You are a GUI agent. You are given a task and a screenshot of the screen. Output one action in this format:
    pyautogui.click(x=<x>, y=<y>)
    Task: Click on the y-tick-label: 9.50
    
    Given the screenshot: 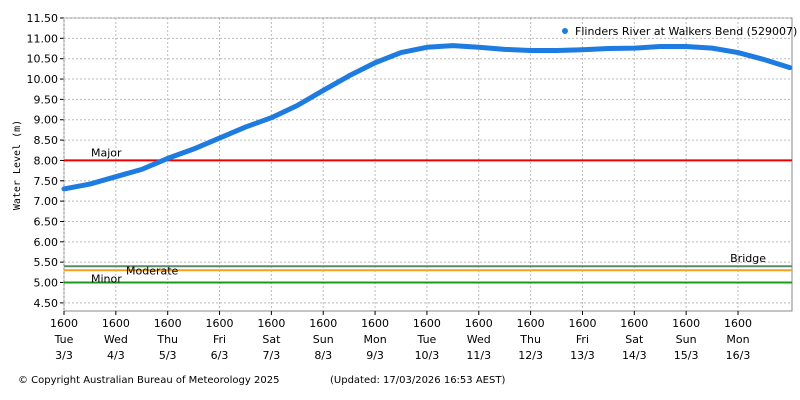 What is the action you would take?
    pyautogui.click(x=46, y=99)
    